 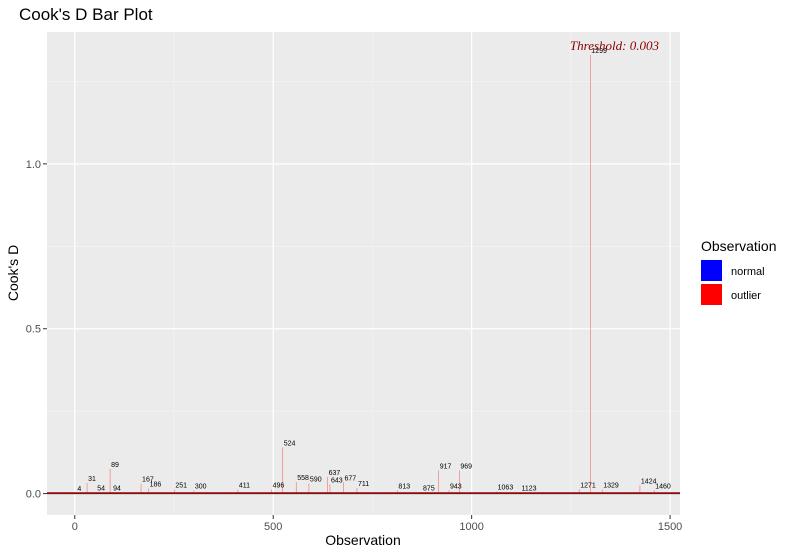 What do you see at coordinates (404, 486) in the screenshot?
I see `observation-label: 813` at bounding box center [404, 486].